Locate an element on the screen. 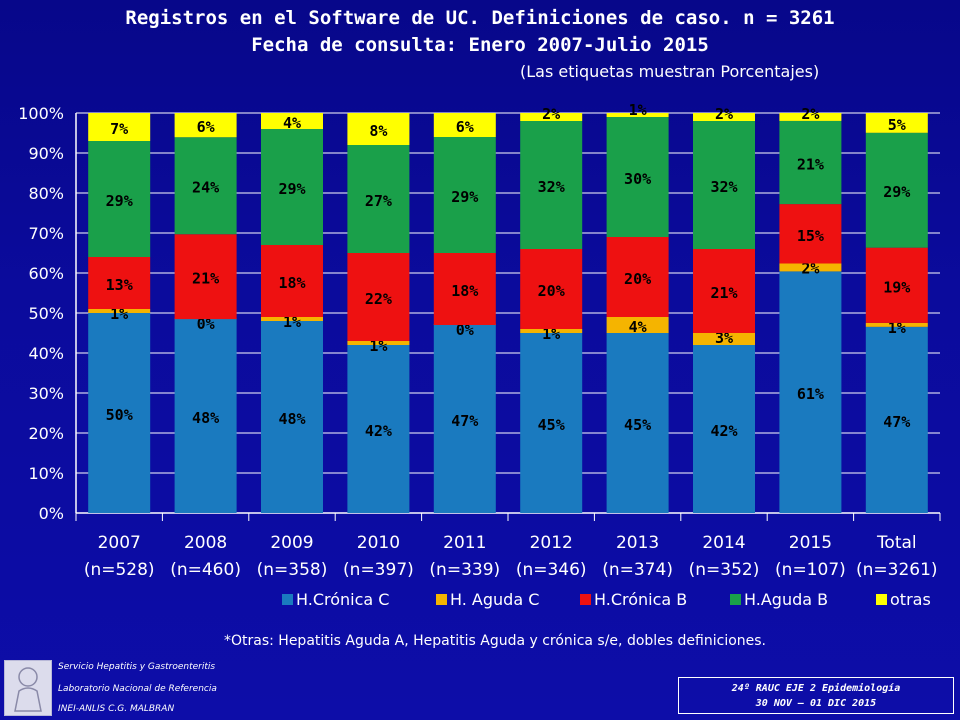 The image size is (960, 720). data-label: 45% is located at coordinates (637, 425).